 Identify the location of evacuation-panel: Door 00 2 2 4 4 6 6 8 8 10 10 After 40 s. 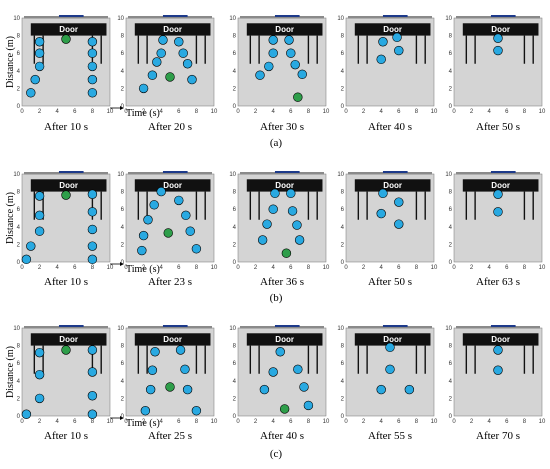
(279, 383).